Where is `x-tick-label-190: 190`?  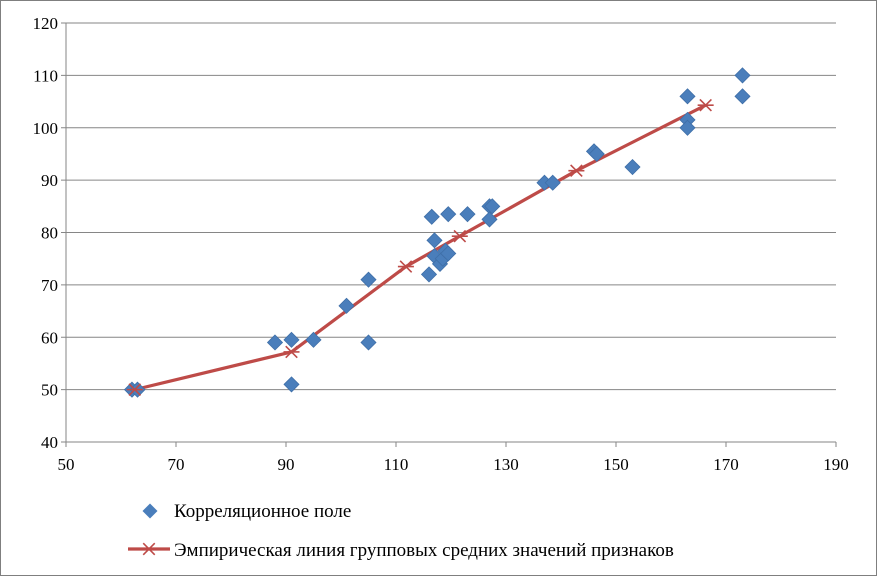 x-tick-label-190: 190 is located at coordinates (836, 464).